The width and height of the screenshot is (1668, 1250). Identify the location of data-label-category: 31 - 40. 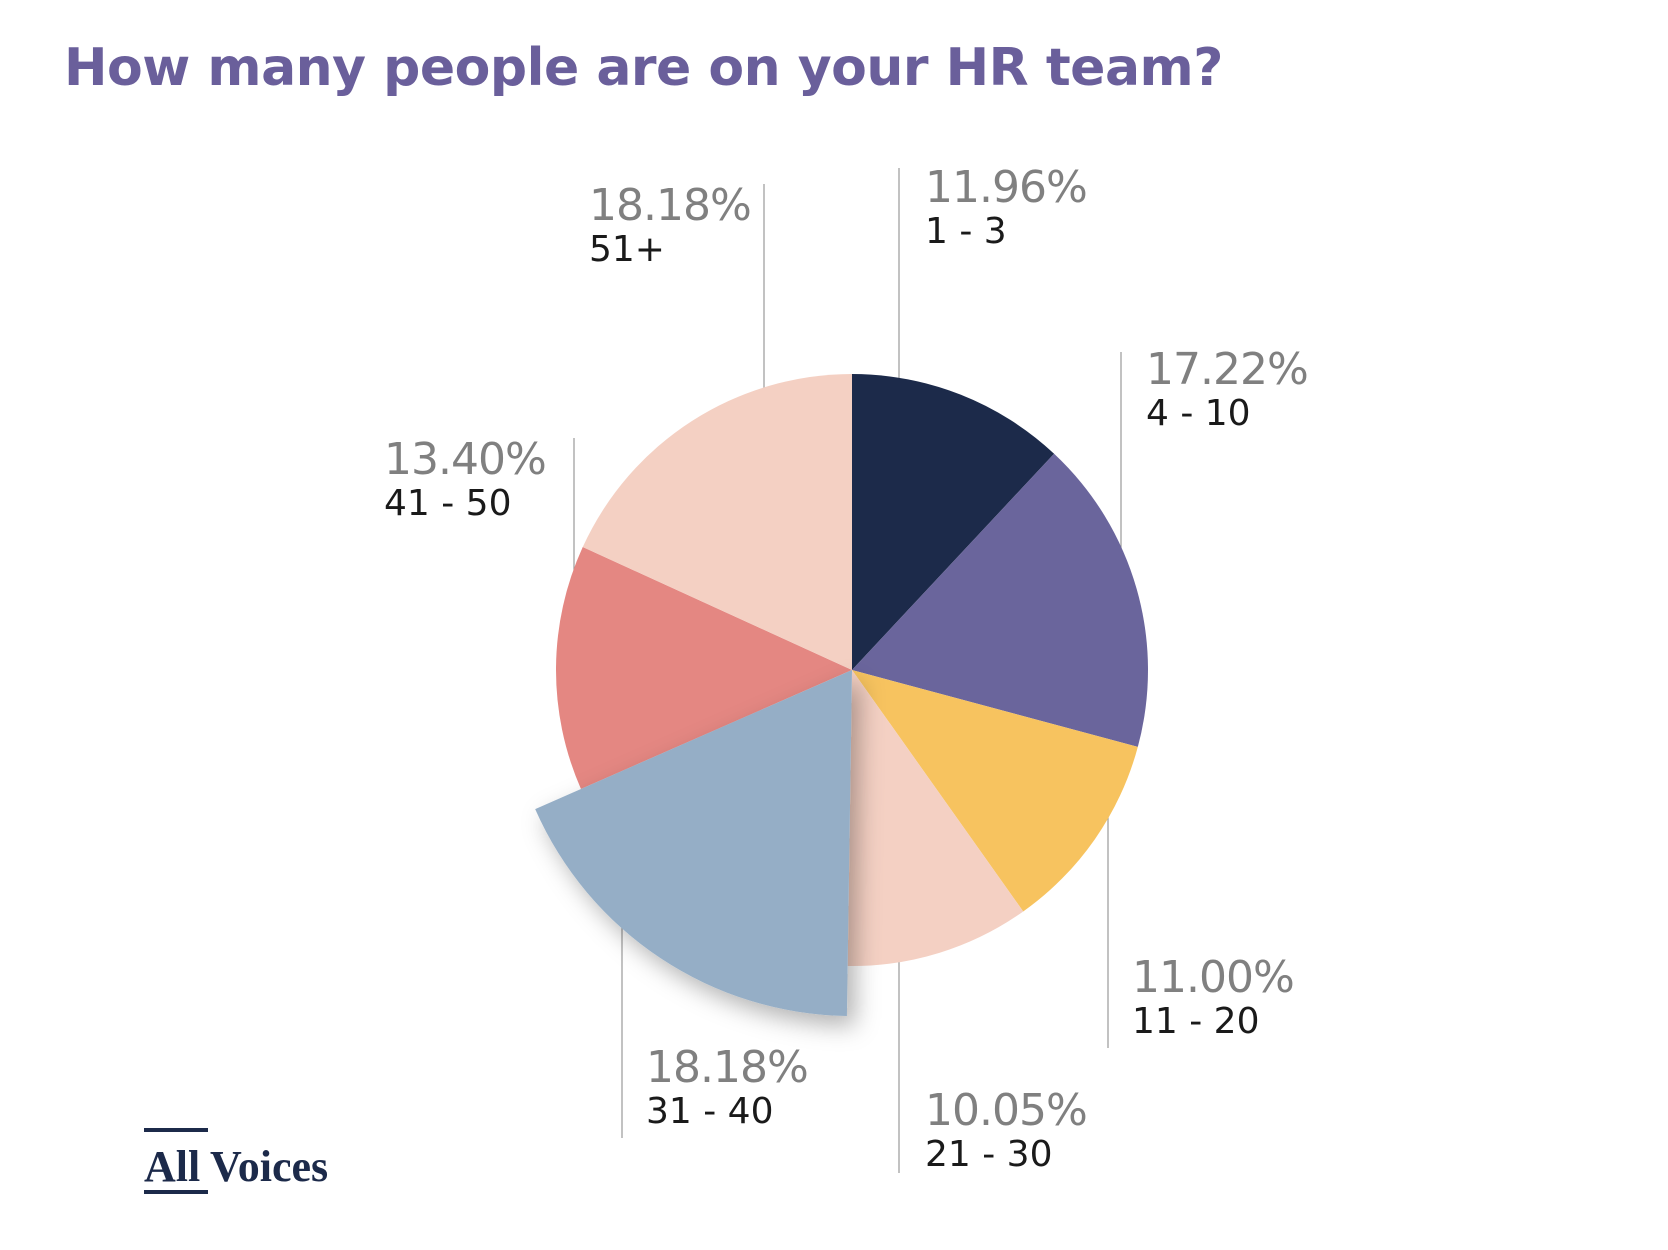
(710, 1111).